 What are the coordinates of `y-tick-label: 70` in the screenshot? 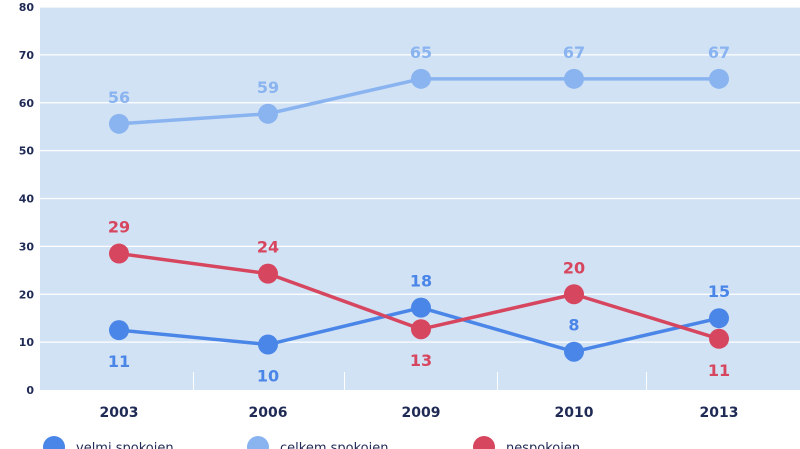 It's located at (27, 55).